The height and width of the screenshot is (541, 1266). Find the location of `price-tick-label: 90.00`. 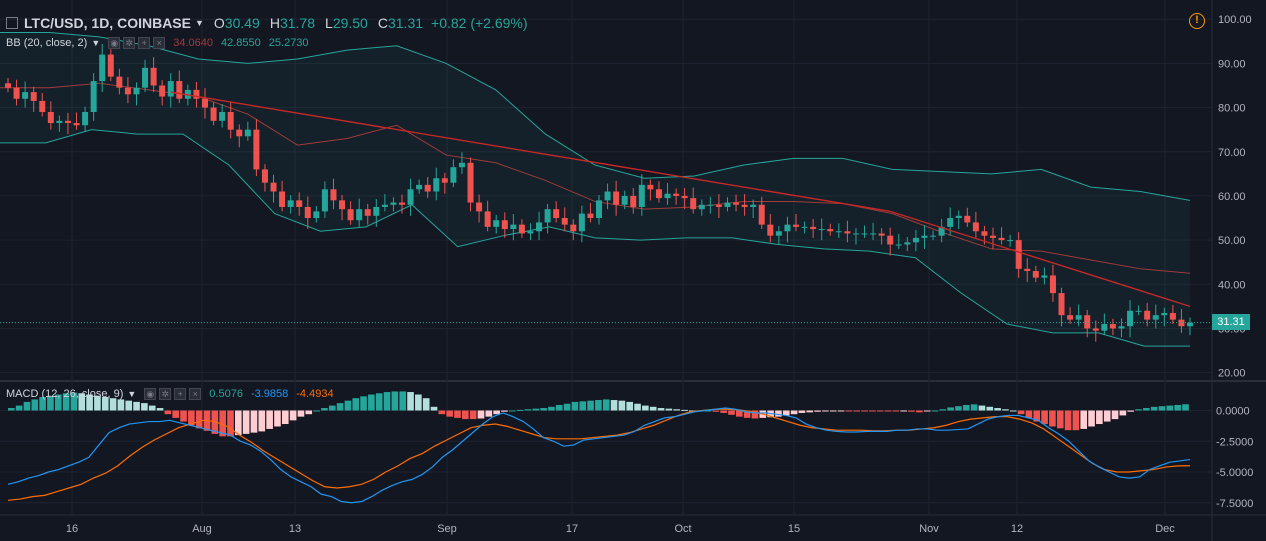

price-tick-label: 90.00 is located at coordinates (1232, 64).